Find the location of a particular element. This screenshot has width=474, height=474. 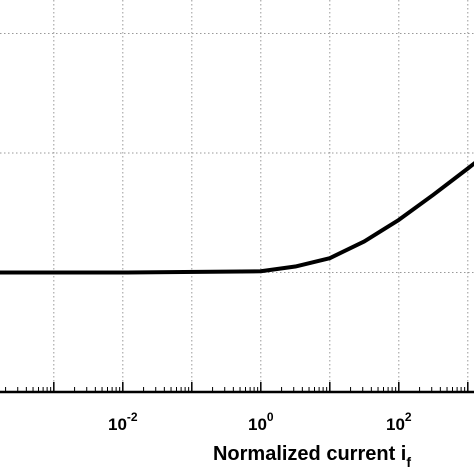

x-tick-label: 10⁰ is located at coordinates (261, 422).